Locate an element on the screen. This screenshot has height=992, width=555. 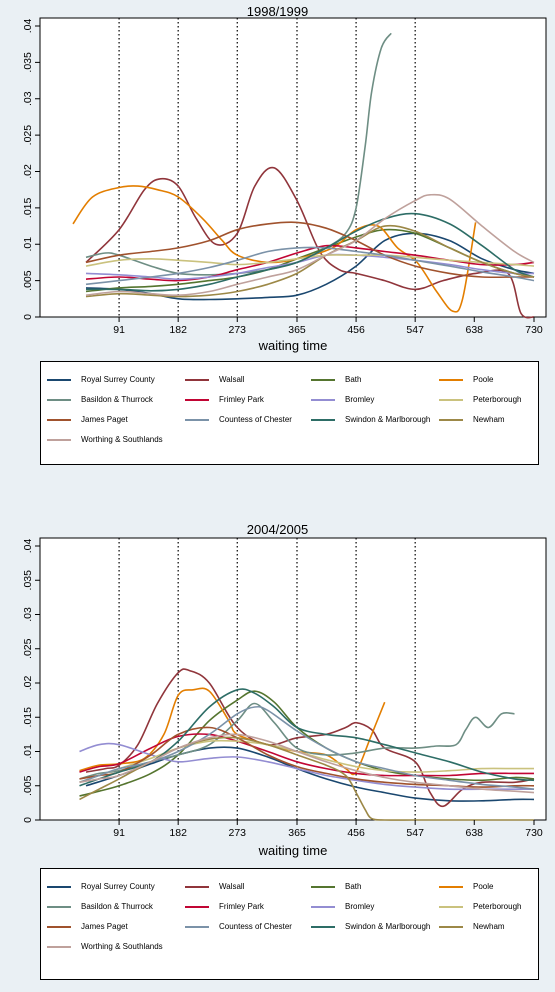
series-line-james-paget is located at coordinates (309, 250).